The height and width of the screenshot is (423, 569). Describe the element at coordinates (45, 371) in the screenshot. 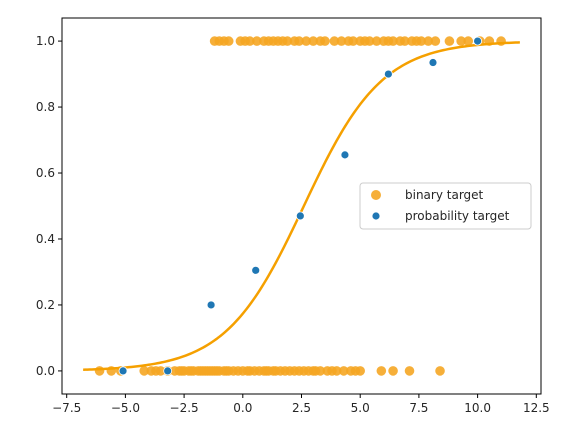

I see `y-tick-label: 0.0` at that location.